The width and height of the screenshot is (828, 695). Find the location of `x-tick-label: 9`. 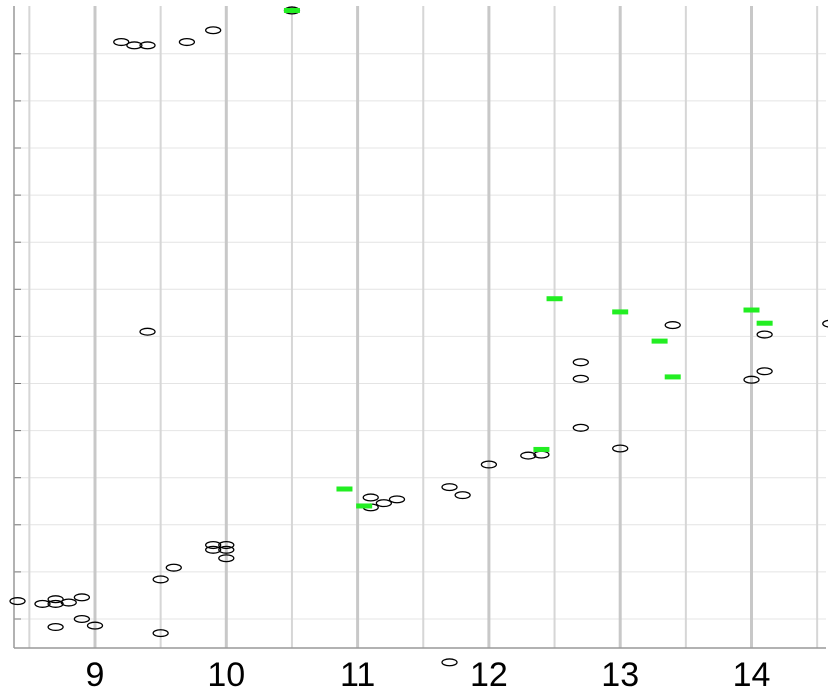

x-tick-label: 9 is located at coordinates (95, 673).